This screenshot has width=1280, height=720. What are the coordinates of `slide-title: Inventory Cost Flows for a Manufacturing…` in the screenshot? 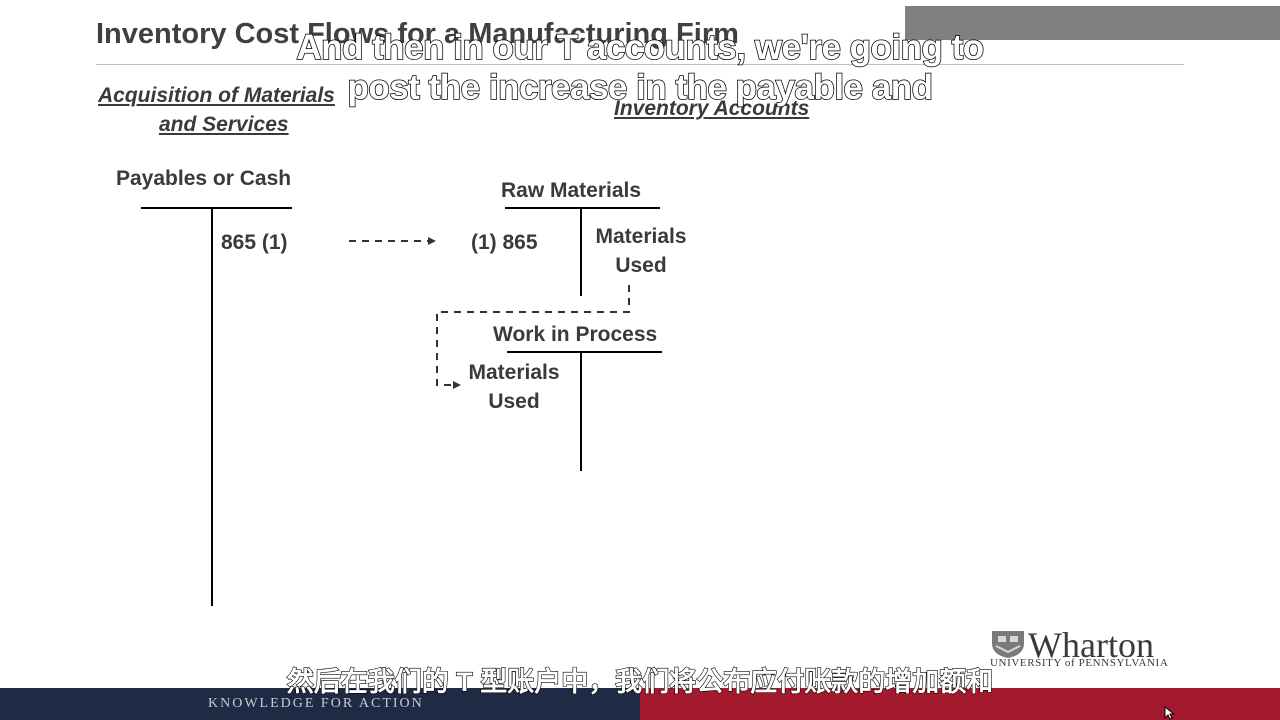 It's located at (417, 34).